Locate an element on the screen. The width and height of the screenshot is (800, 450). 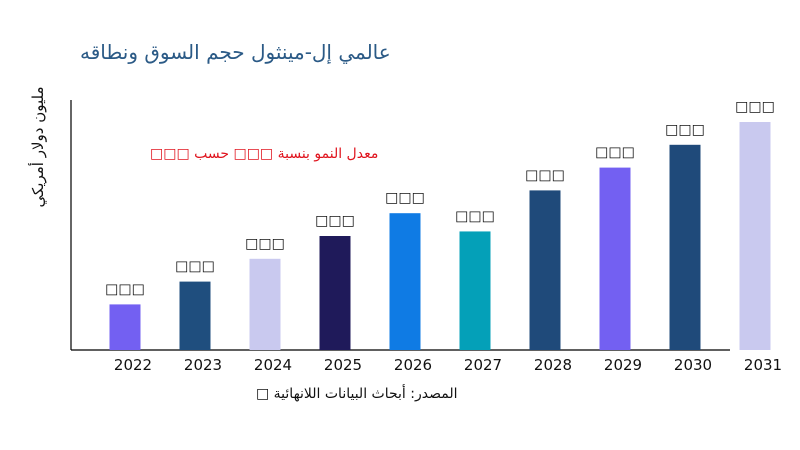
bar-2023 is located at coordinates (195, 315).